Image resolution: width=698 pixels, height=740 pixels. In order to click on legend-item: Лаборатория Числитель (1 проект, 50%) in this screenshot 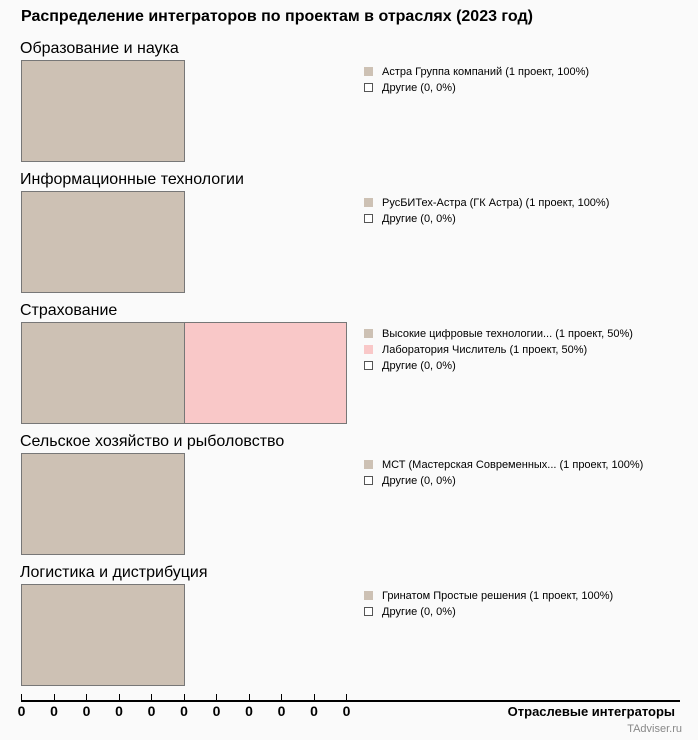, I will do `click(475, 350)`.